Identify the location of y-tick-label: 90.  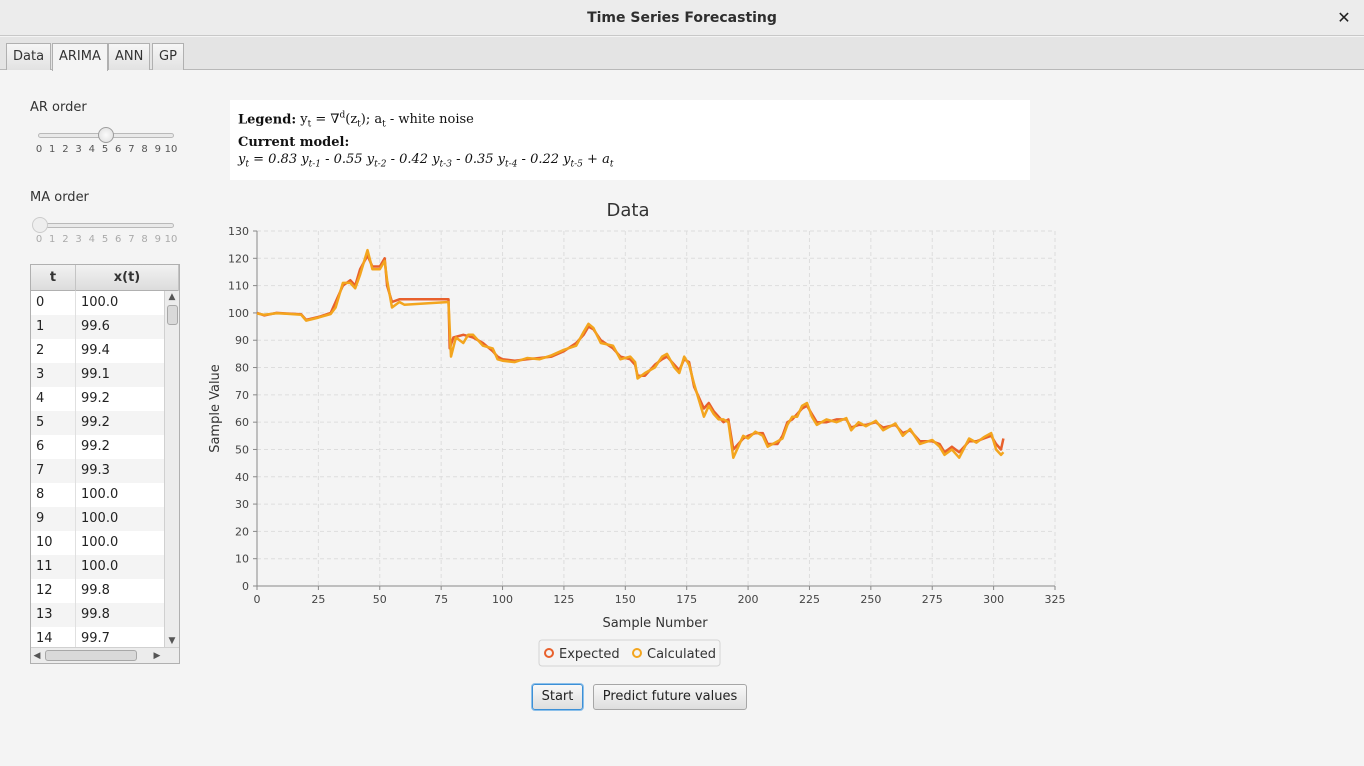
(242, 340).